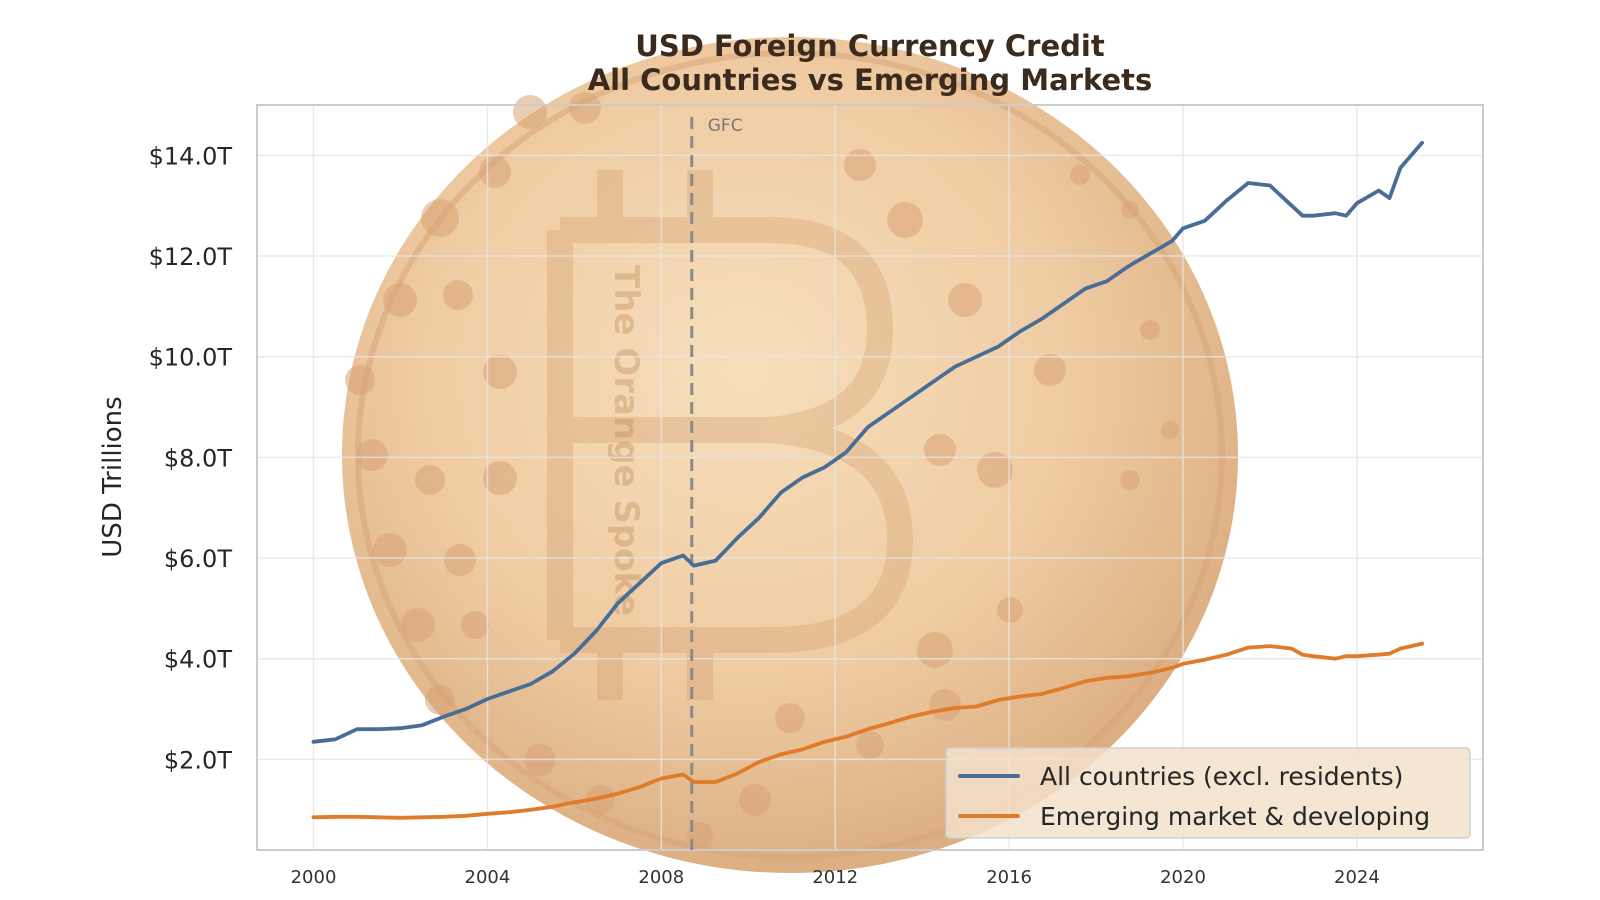  I want to click on y-tick-label-1: $4.0T, so click(198, 660).